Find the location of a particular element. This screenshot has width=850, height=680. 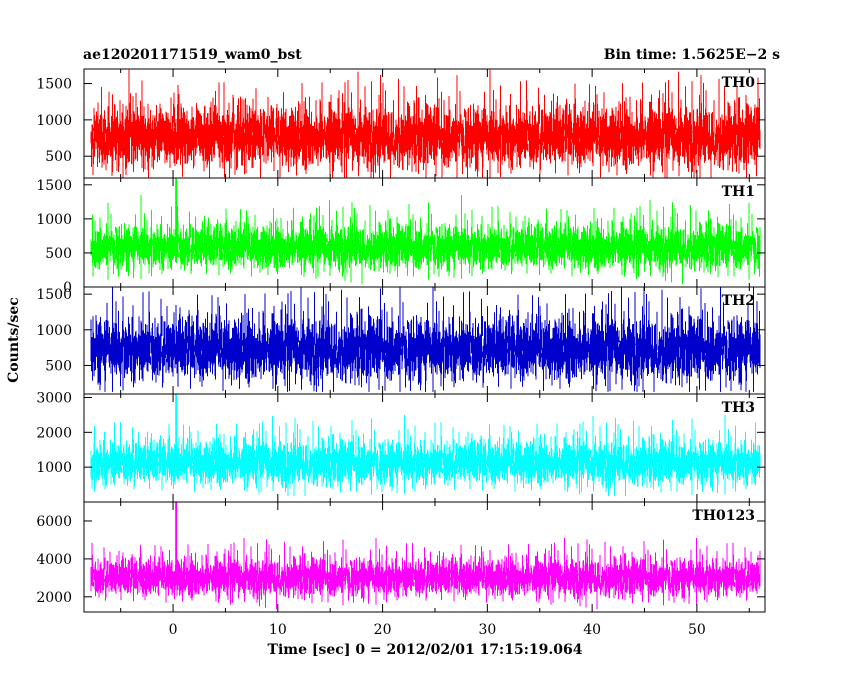

panel-label-th0123: TH0123 is located at coordinates (723, 516).